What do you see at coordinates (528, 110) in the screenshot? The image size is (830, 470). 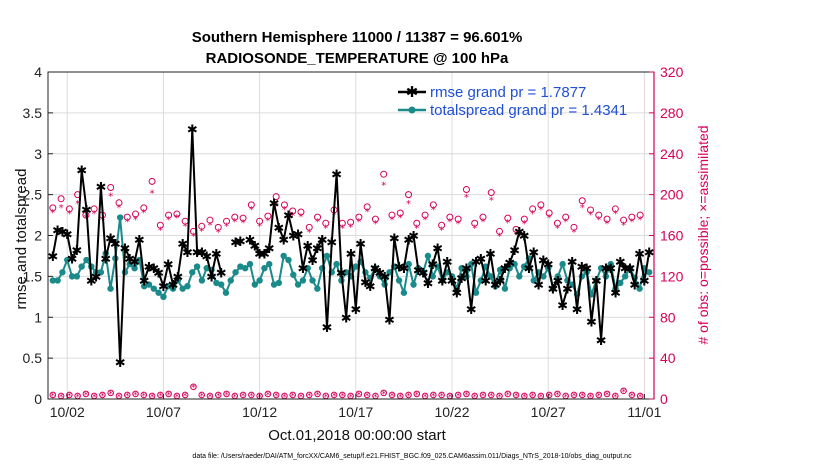 I see `legend-spread-label: totalspread grand pr = 1.4341` at bounding box center [528, 110].